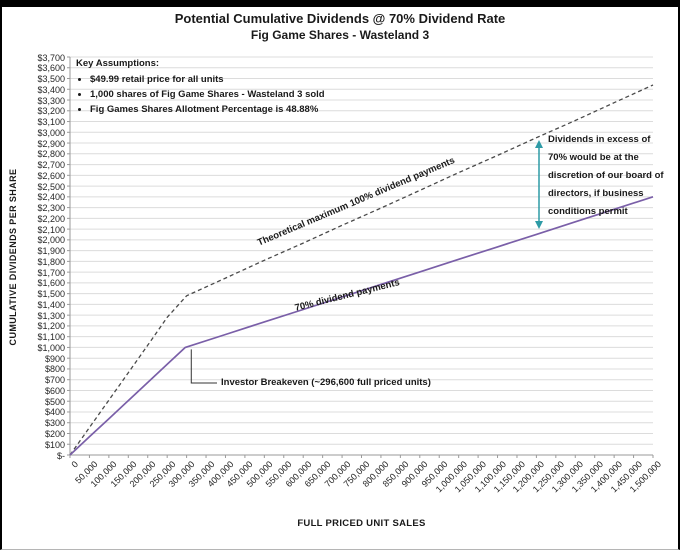 The width and height of the screenshot is (680, 550). I want to click on x-axis-title: FULL PRICED UNIT SALES, so click(361, 523).